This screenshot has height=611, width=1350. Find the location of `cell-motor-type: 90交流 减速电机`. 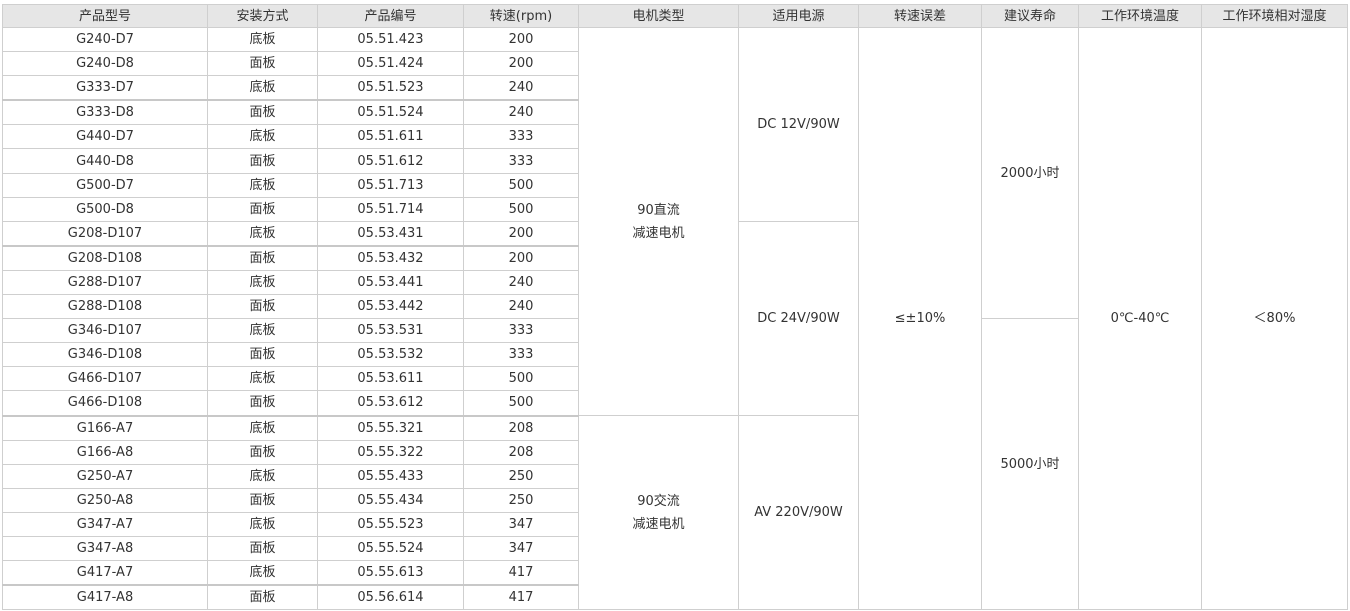

cell-motor-type: 90交流 减速电机 is located at coordinates (658, 512).